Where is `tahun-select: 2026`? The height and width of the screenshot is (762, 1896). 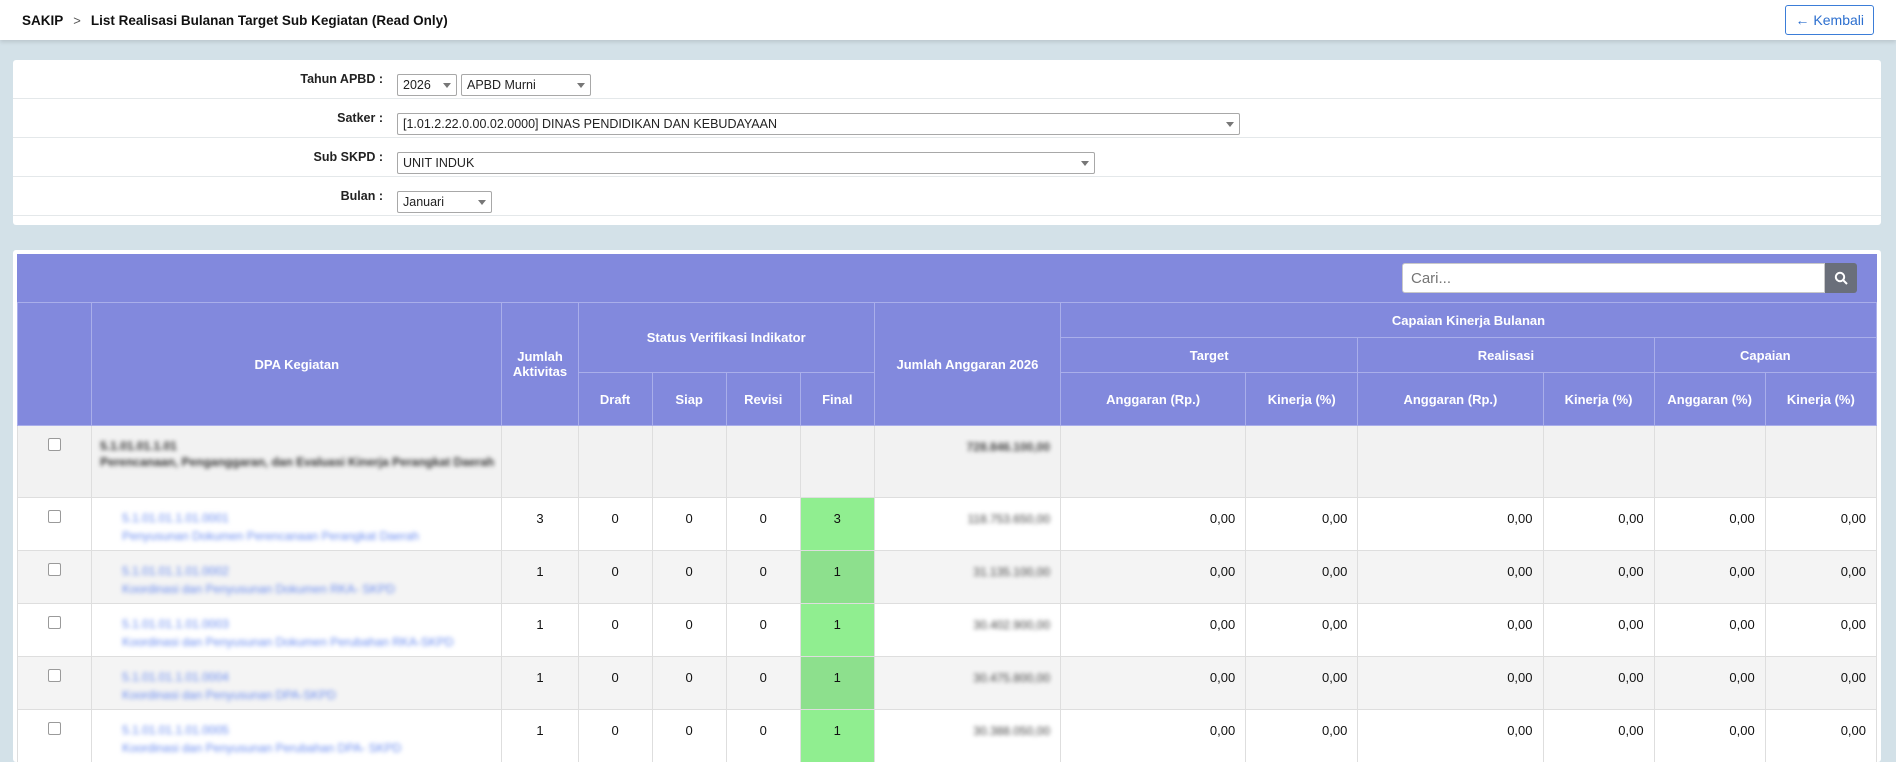
tahun-select: 2026 is located at coordinates (427, 85).